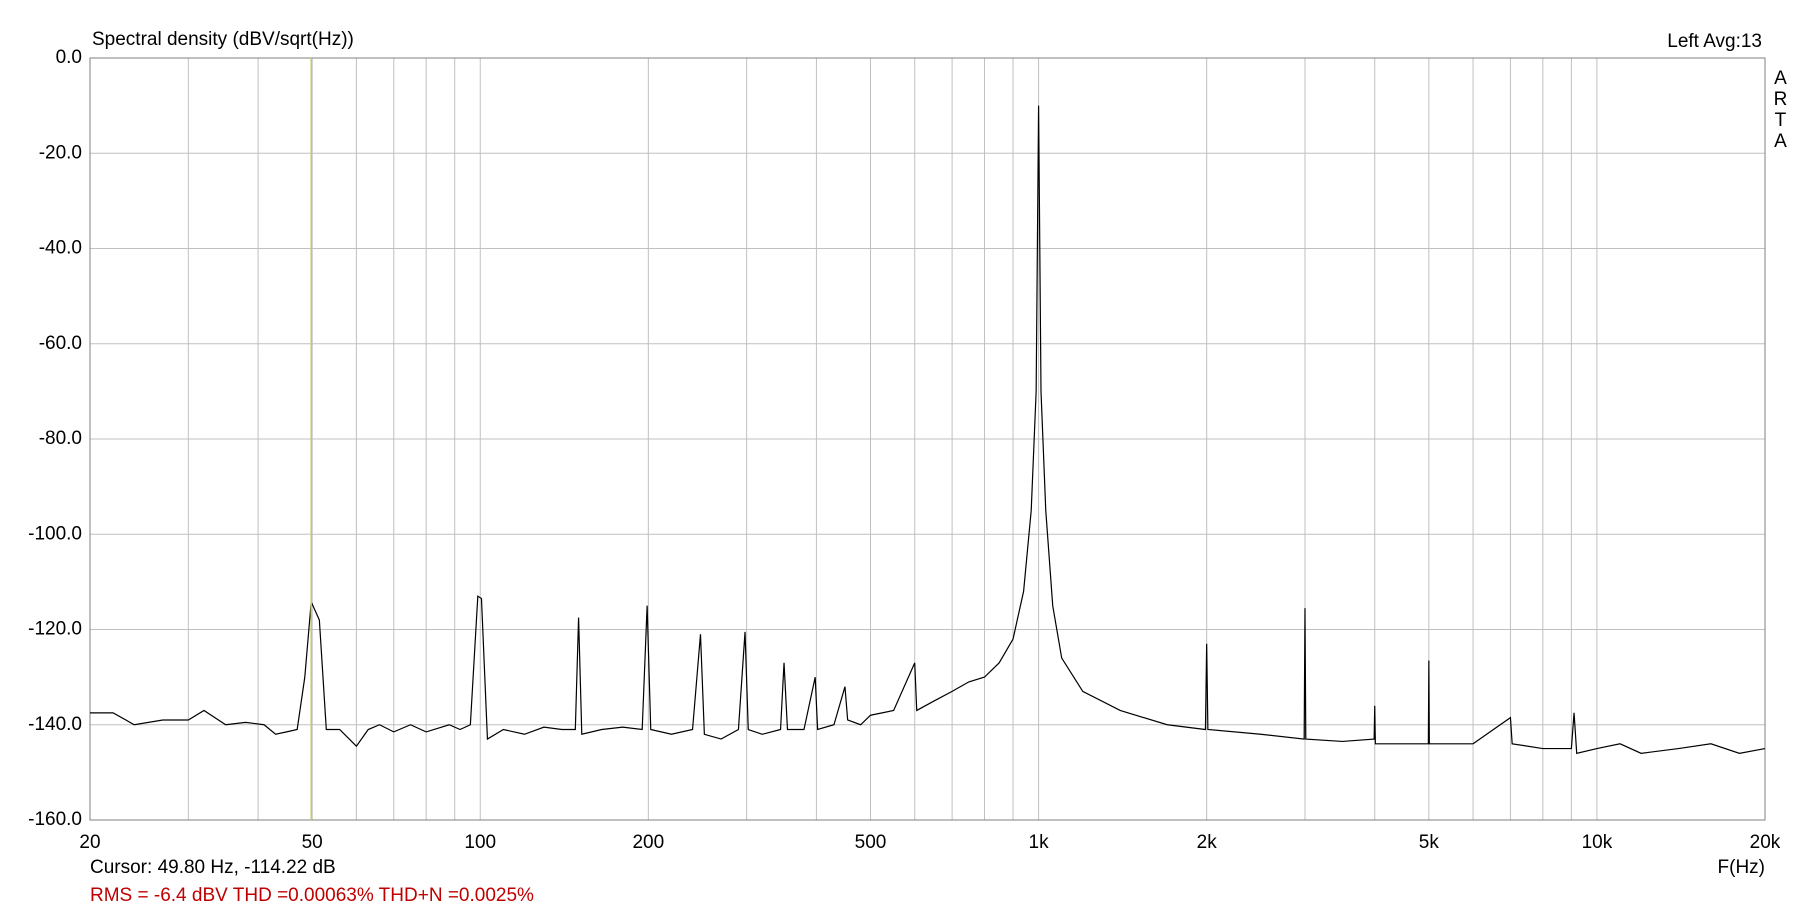 This screenshot has width=1797, height=909. I want to click on x-tick-label: 20k, so click(1765, 842).